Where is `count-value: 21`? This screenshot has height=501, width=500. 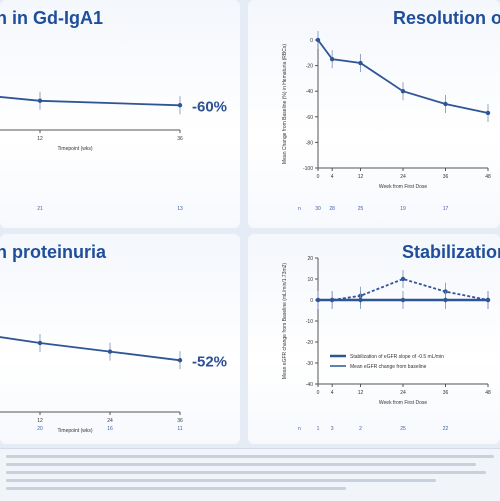
count-value: 21 is located at coordinates (40, 209).